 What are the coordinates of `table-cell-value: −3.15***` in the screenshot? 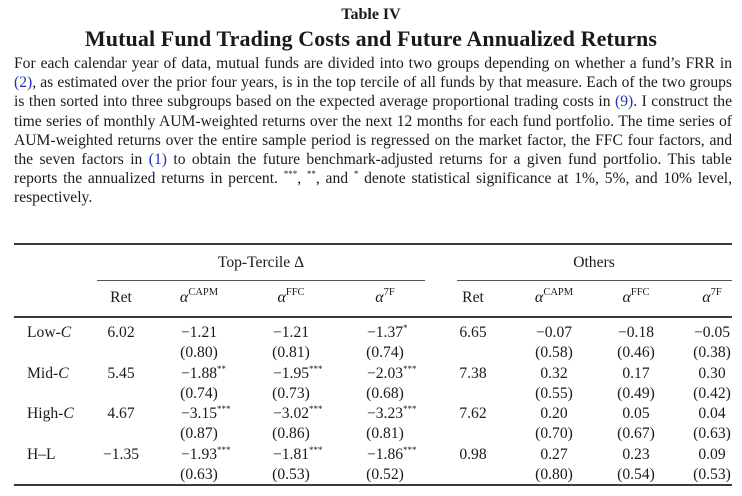 It's located at (199, 414).